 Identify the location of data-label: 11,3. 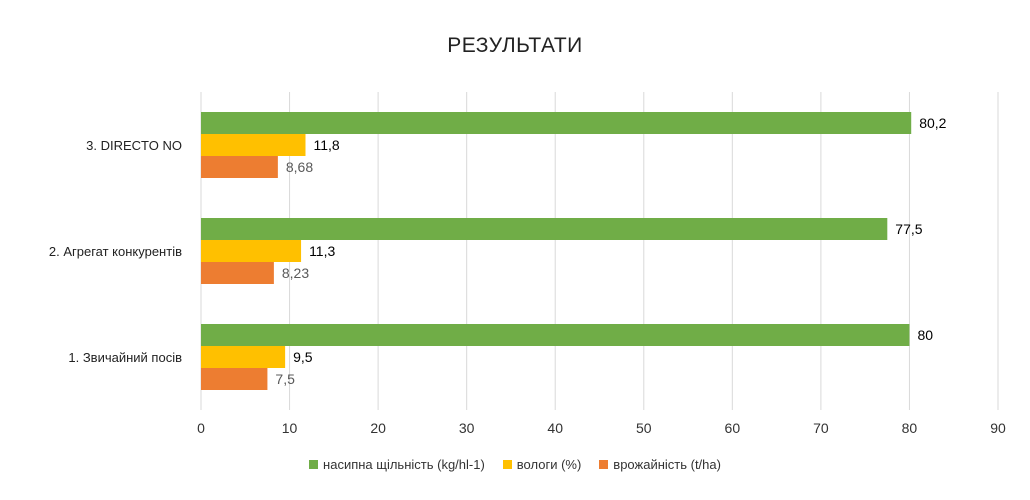
(322, 251).